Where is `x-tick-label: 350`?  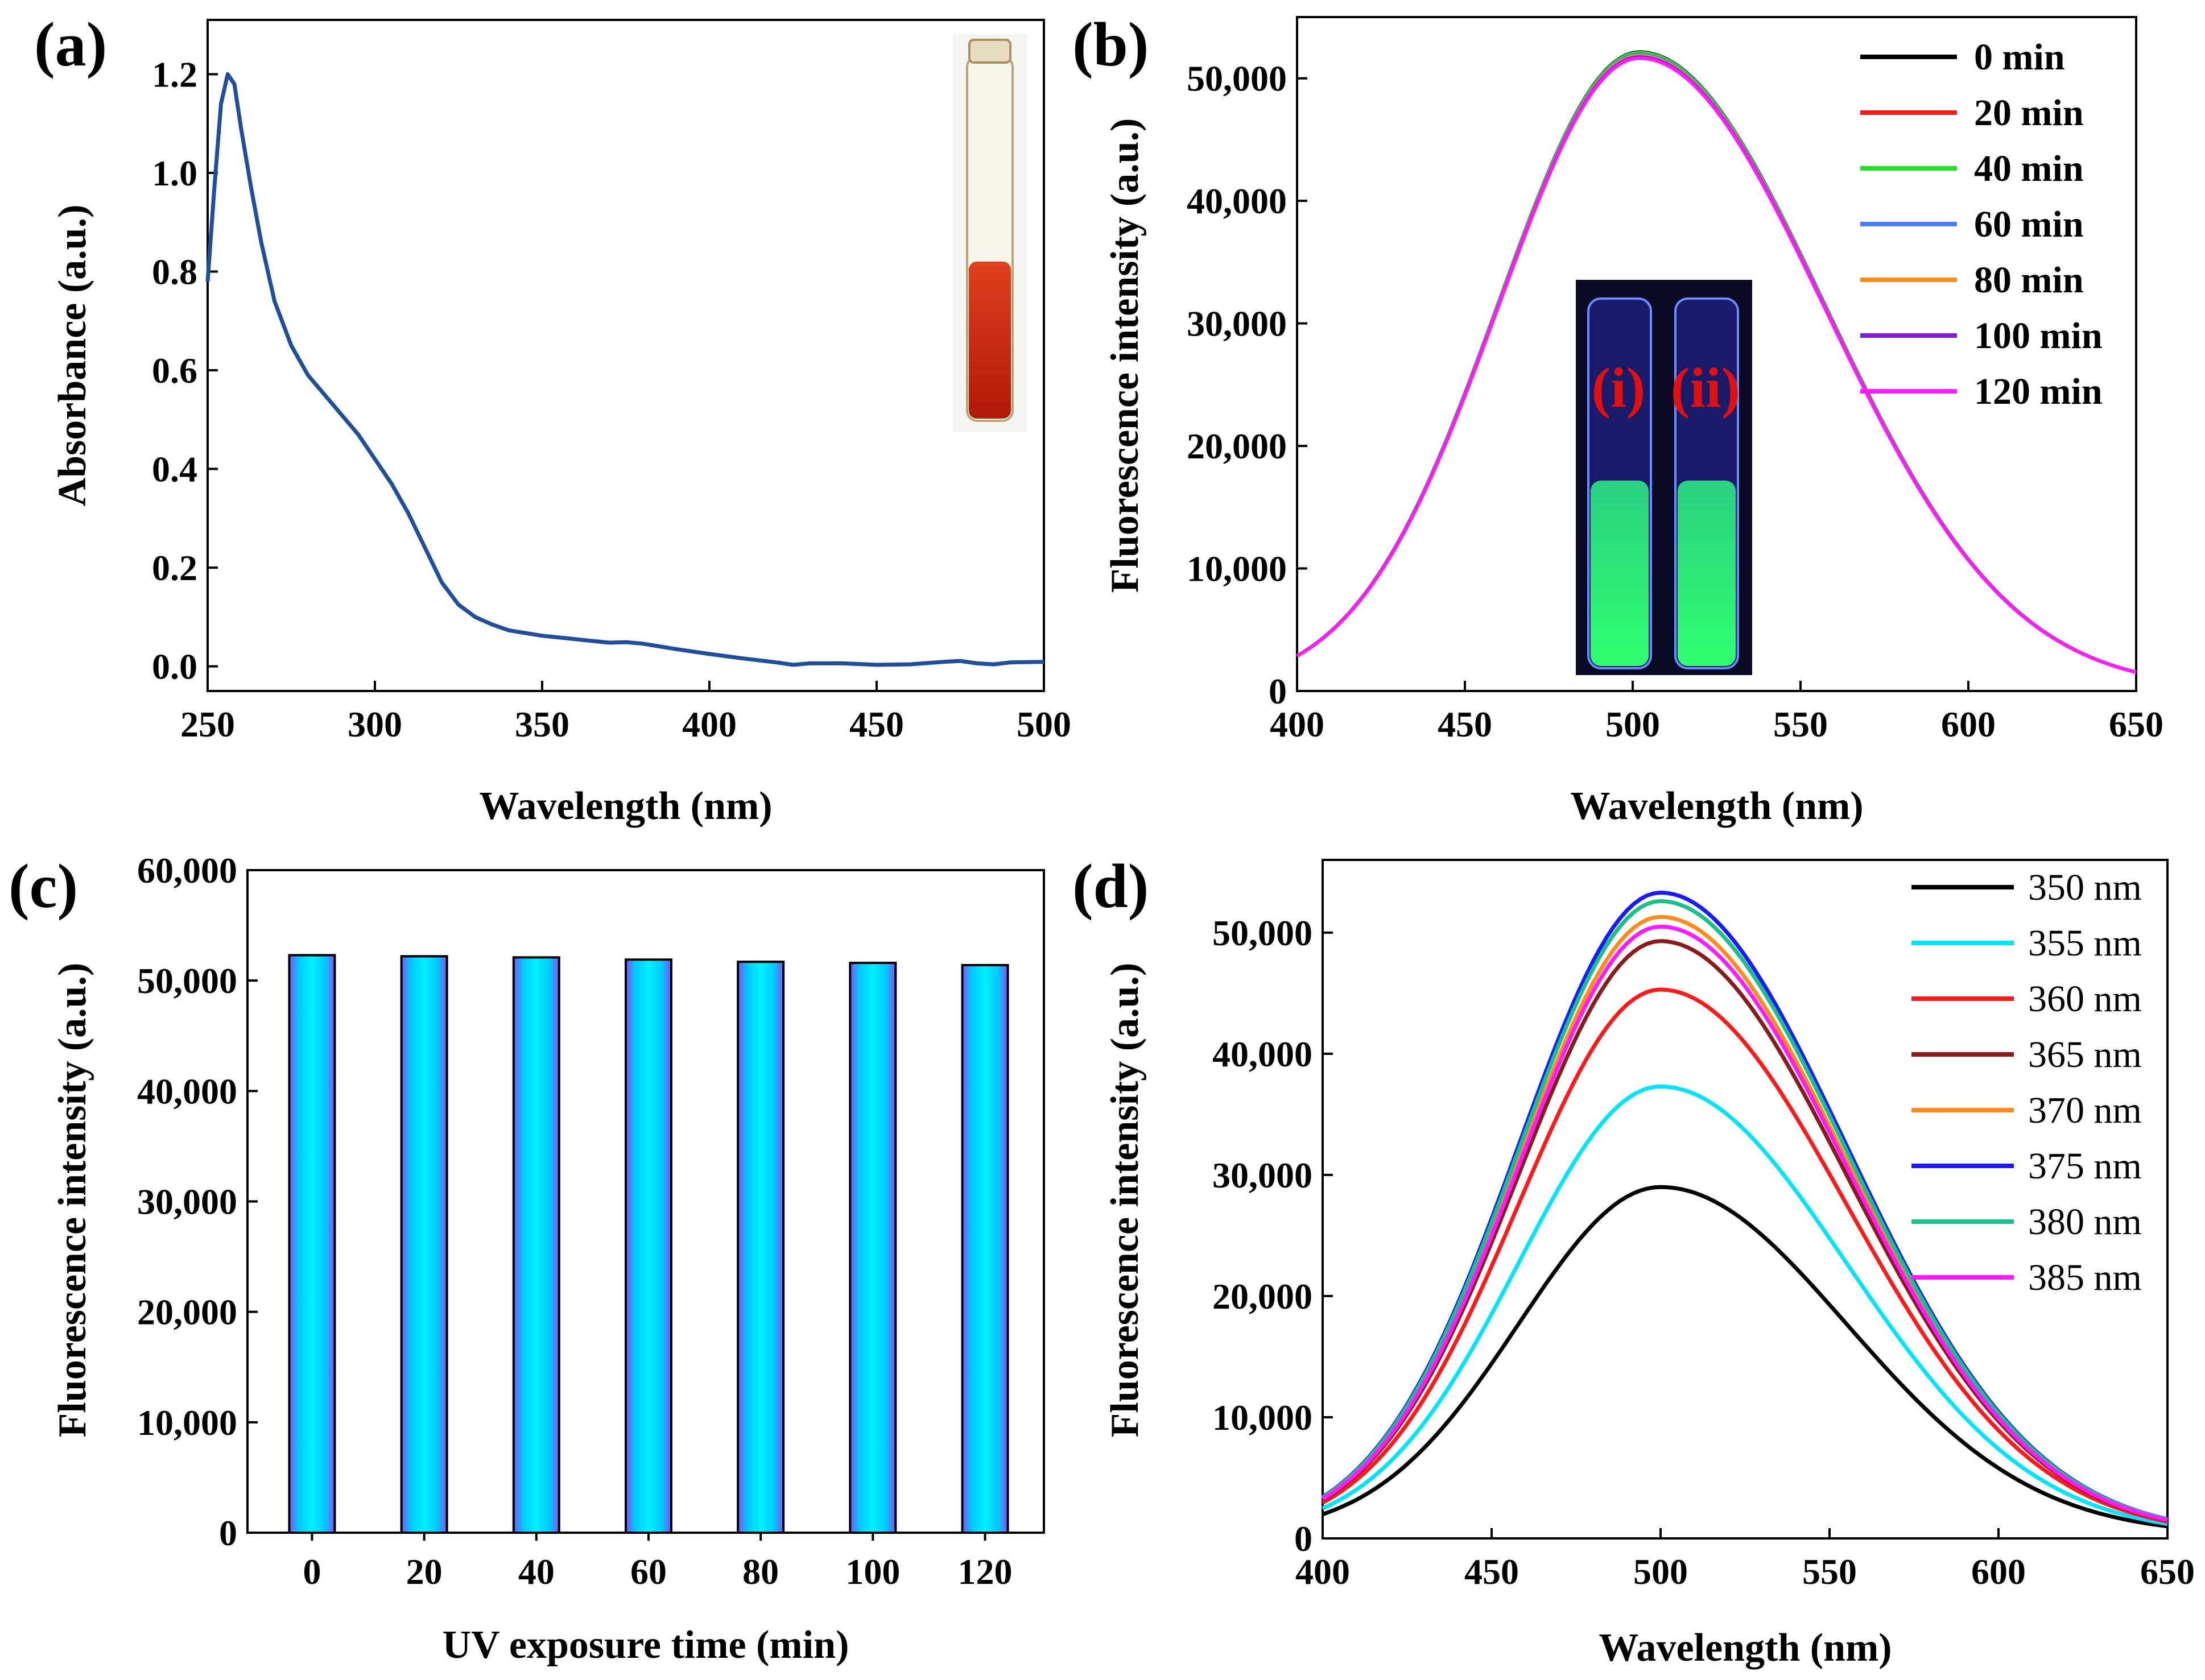 x-tick-label: 350 is located at coordinates (542, 724).